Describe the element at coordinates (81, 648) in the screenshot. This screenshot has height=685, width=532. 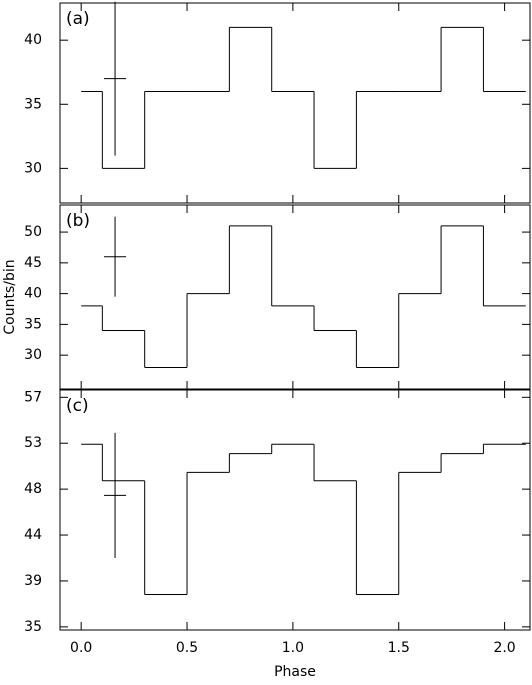
I see `x-tick-label: 0.0` at that location.